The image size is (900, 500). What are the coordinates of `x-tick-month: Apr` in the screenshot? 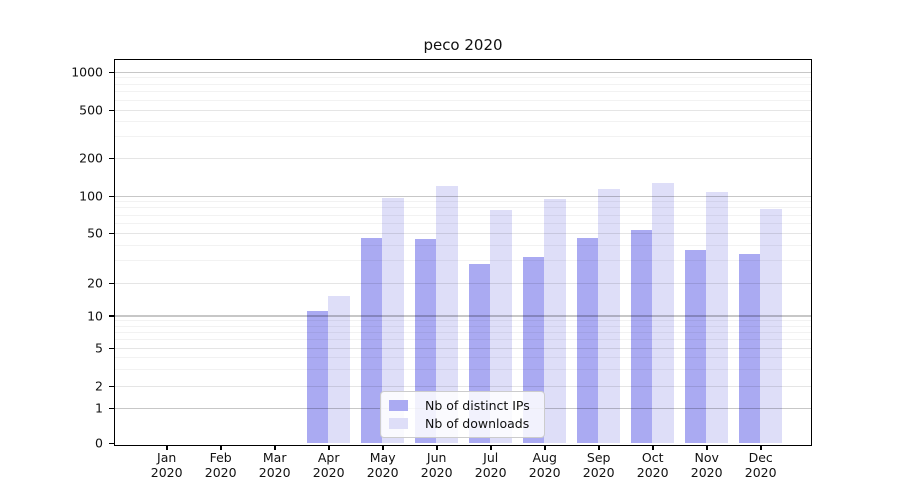 It's located at (328, 457).